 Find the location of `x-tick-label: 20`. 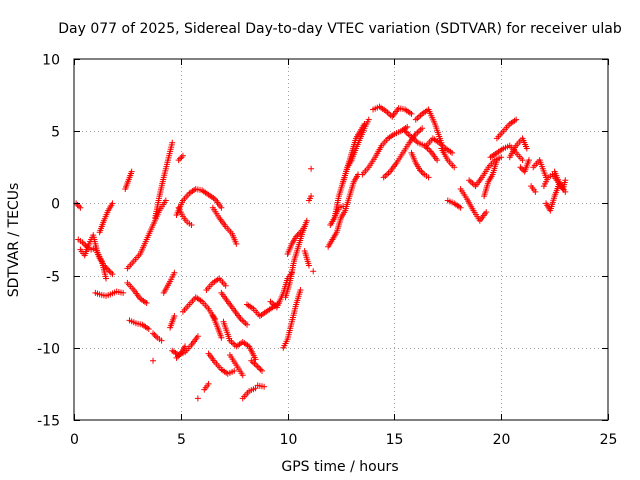

x-tick-label: 20 is located at coordinates (502, 440).